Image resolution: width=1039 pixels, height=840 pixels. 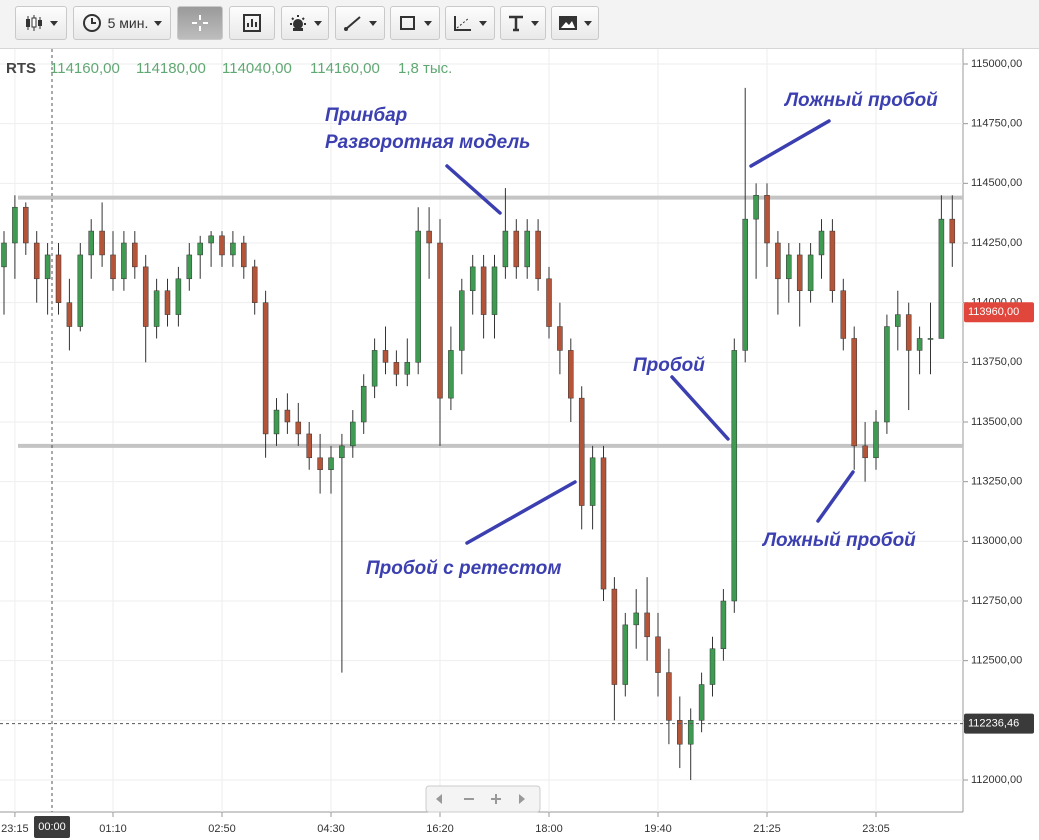 I want to click on line-icon, so click(x=352, y=23).